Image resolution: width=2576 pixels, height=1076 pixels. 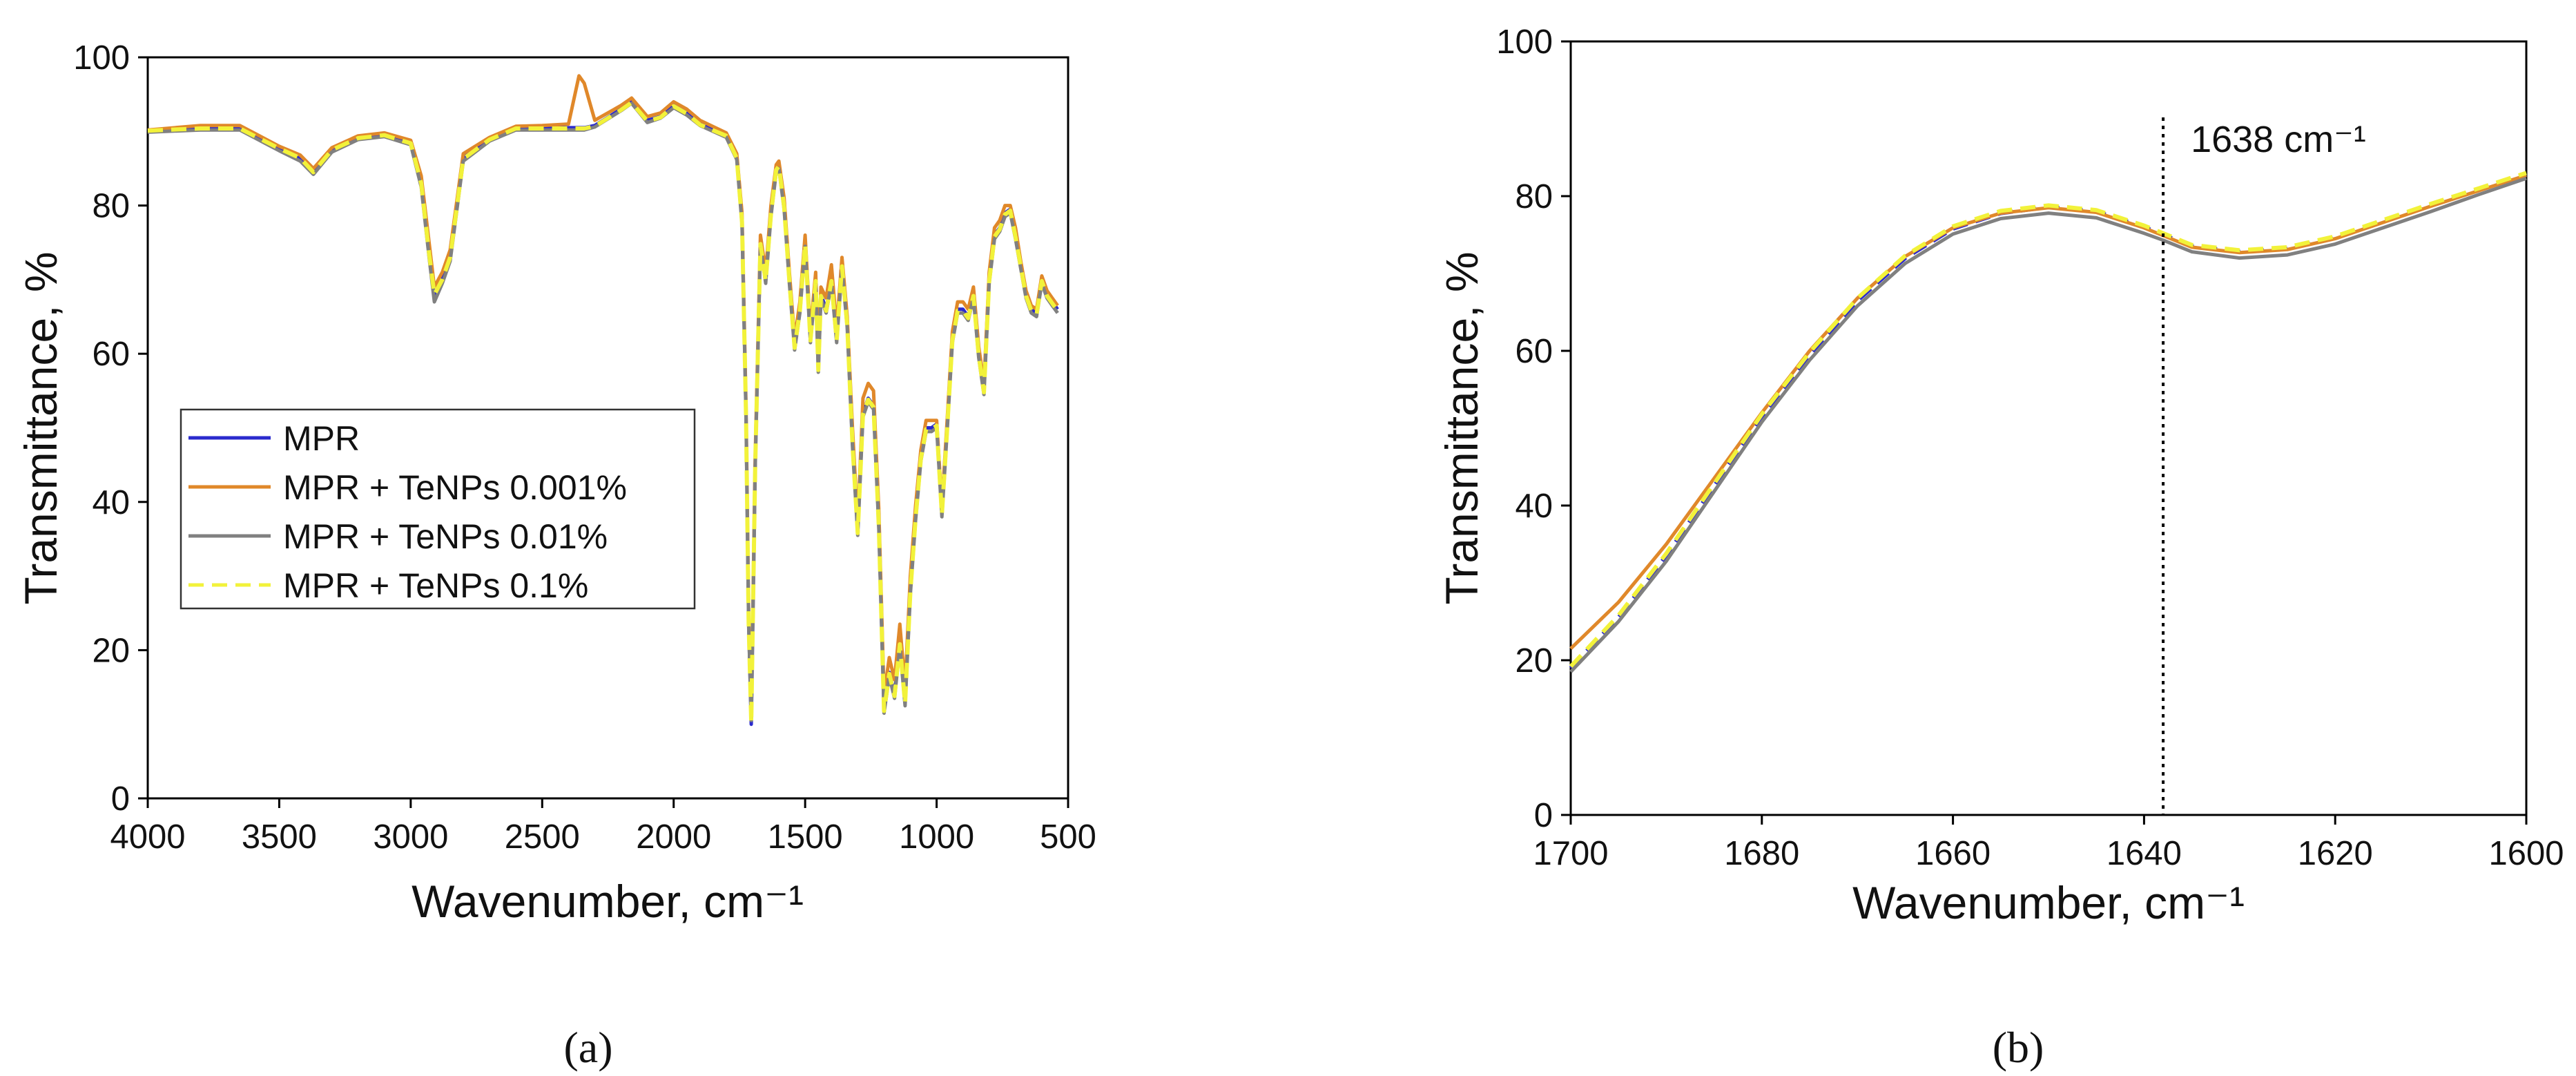 I want to click on x-tick-label: 2500, so click(x=542, y=837).